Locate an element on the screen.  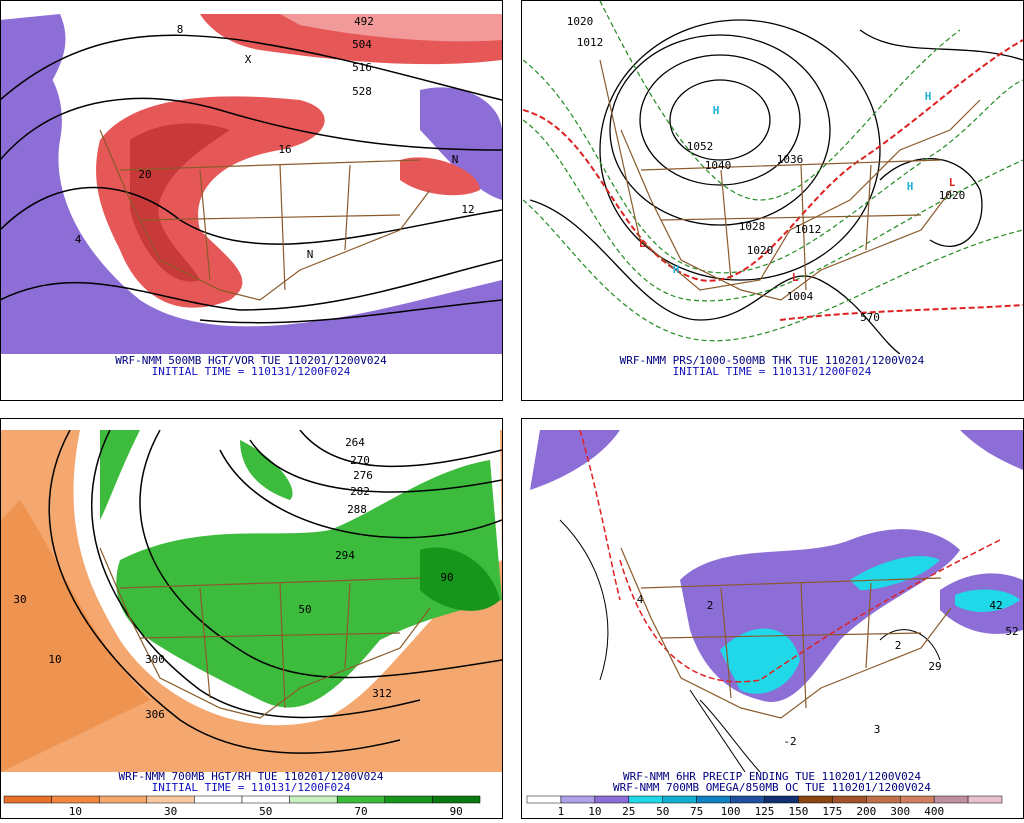
contour-label: -2 is located at coordinates (789, 741).